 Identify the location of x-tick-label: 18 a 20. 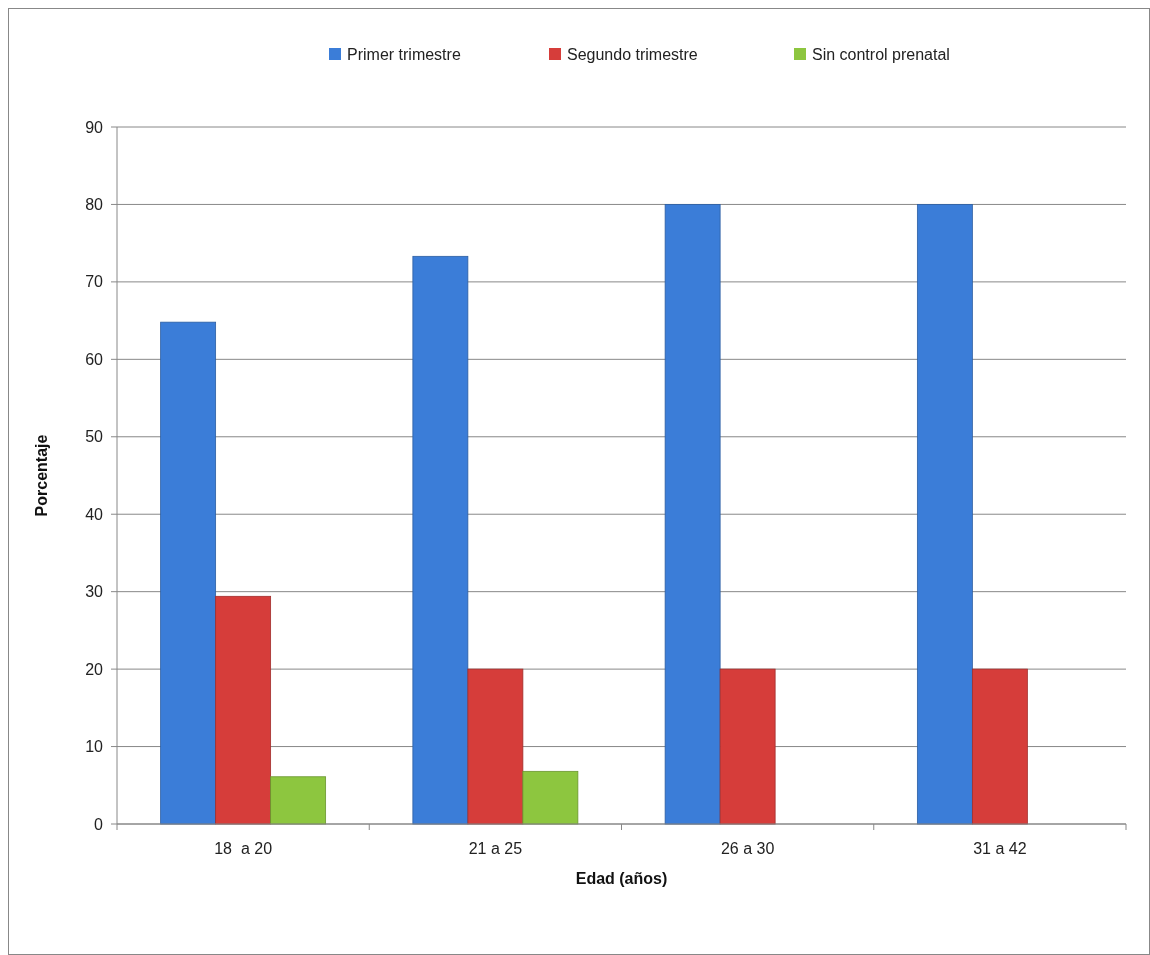
(243, 848).